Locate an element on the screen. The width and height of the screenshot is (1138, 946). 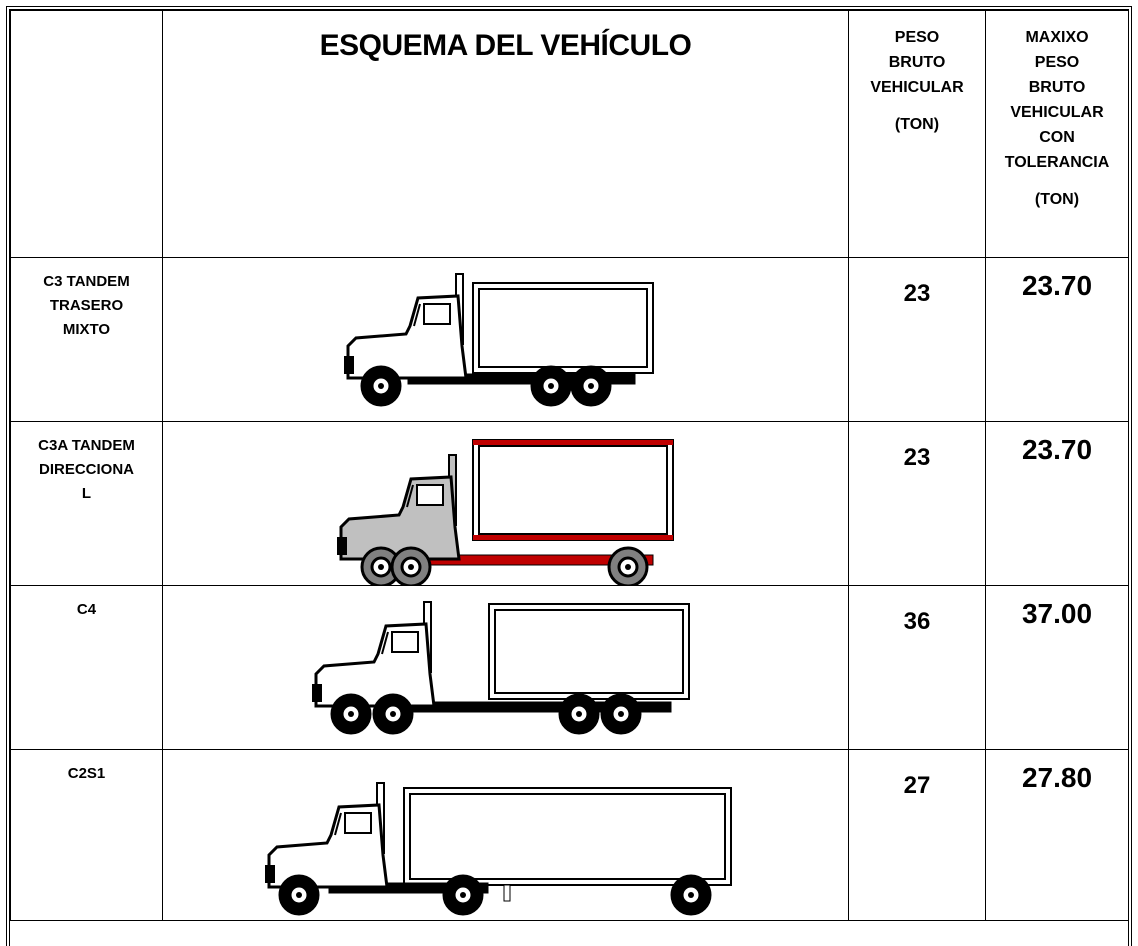
header-cell: PESO BRUTO VEHICULAR (TON) is located at coordinates (917, 134).